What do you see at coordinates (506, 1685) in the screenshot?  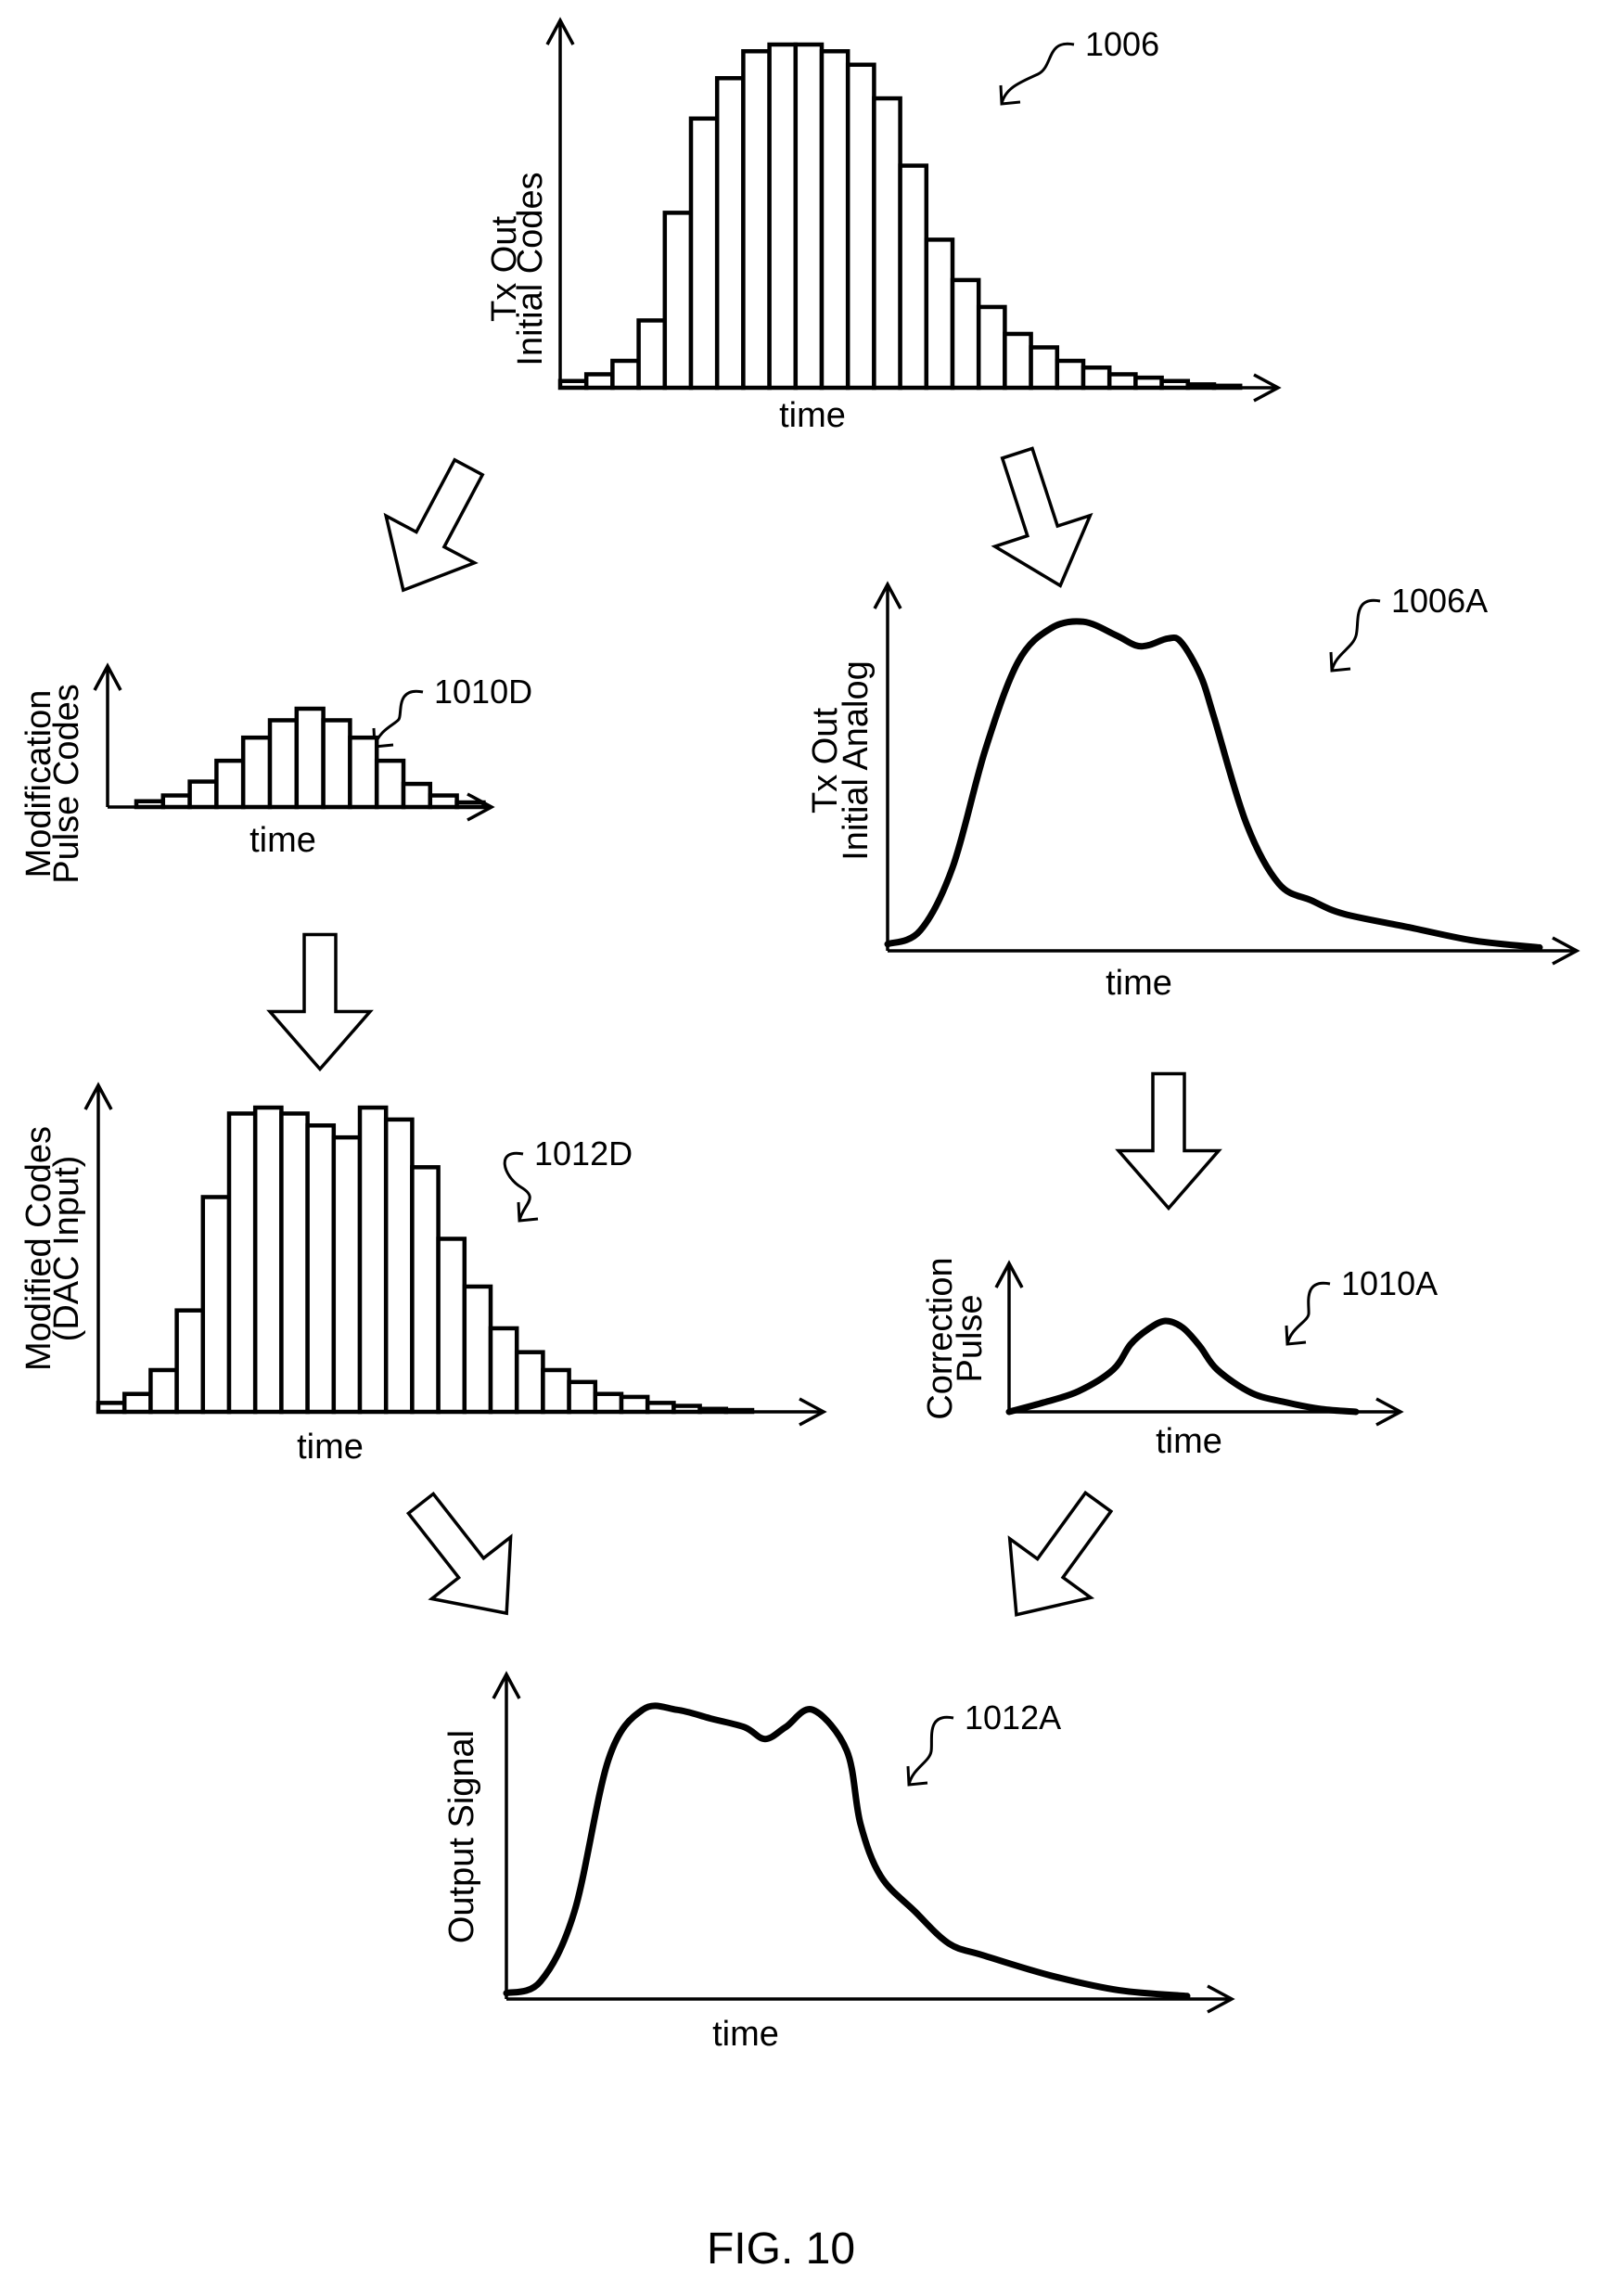 I see `y-axis-arrowhead-1012A` at bounding box center [506, 1685].